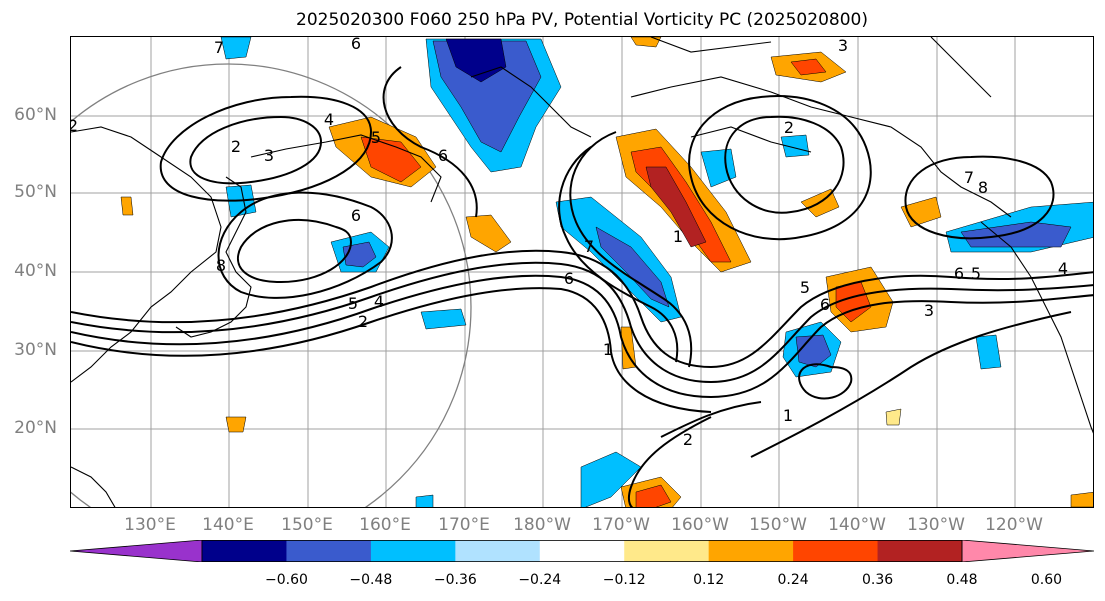 This screenshot has width=1105, height=601. I want to click on colorbar-tick-label: −0.12, so click(624, 580).